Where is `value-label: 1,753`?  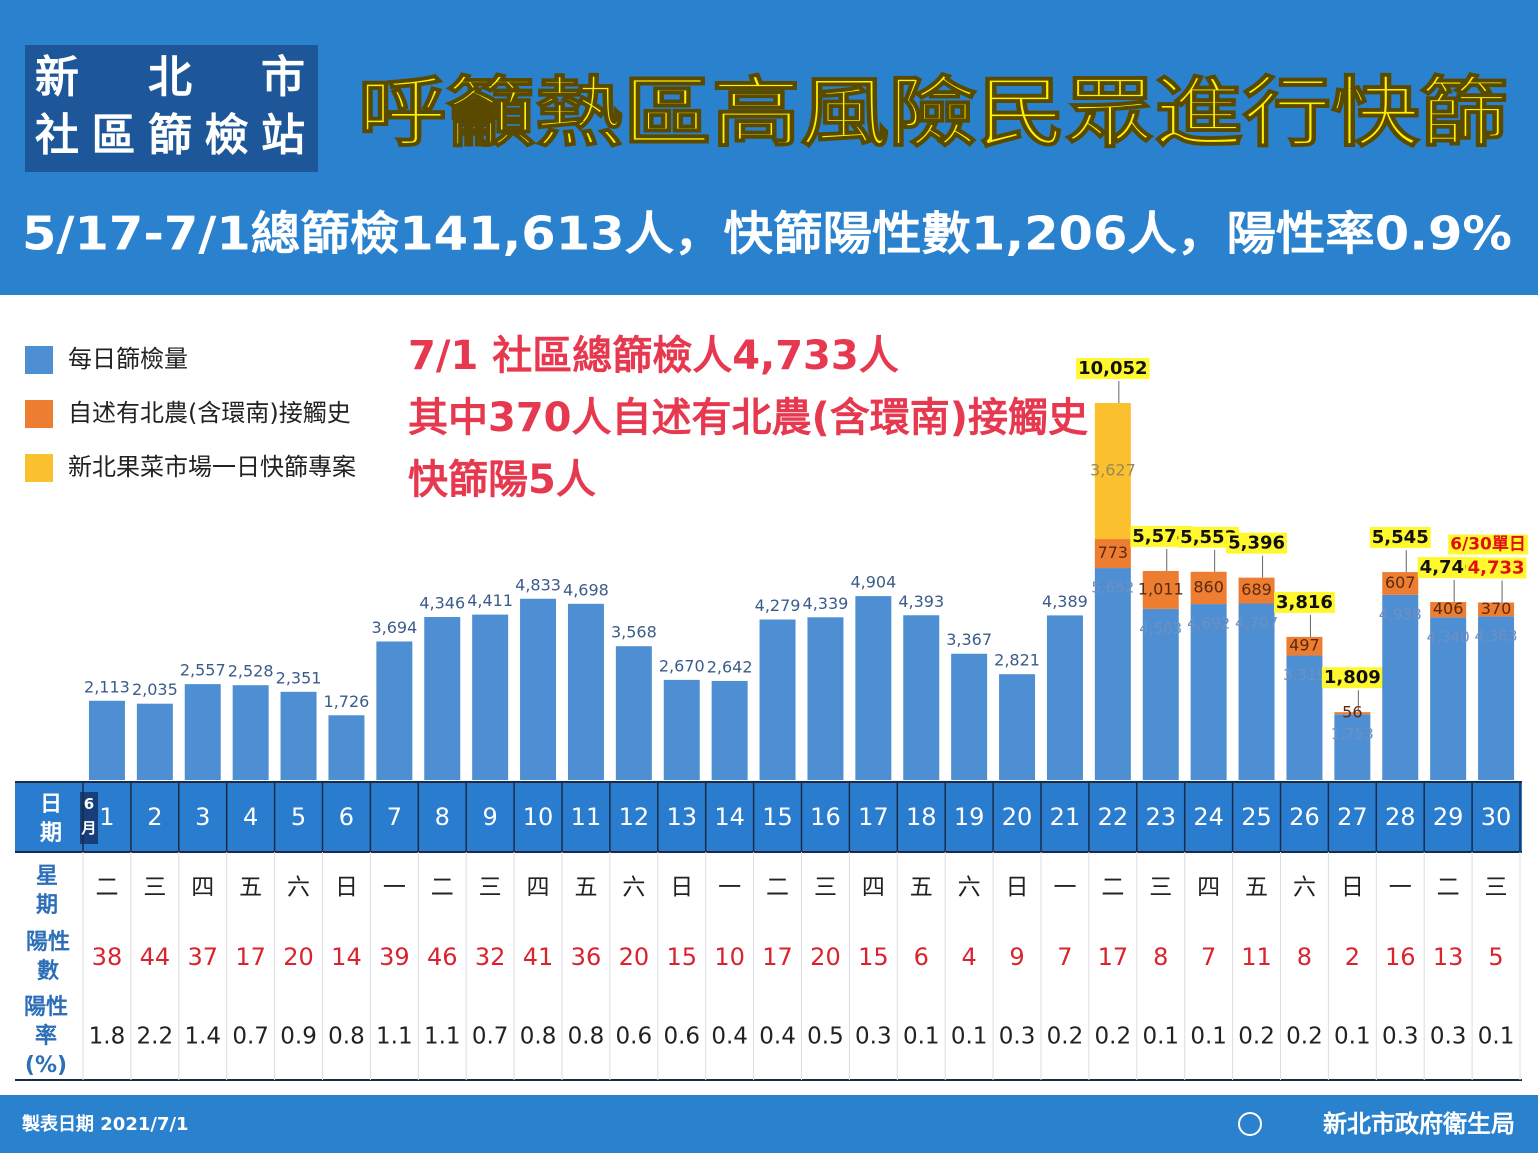 value-label: 1,753 is located at coordinates (1352, 734).